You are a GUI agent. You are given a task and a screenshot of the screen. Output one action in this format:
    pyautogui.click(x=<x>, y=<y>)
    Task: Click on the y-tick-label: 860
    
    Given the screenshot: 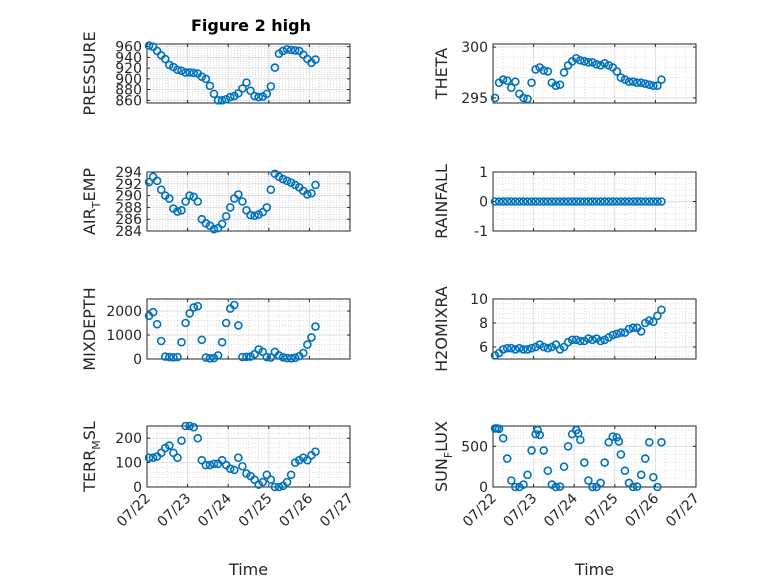 What is the action you would take?
    pyautogui.click(x=128, y=101)
    